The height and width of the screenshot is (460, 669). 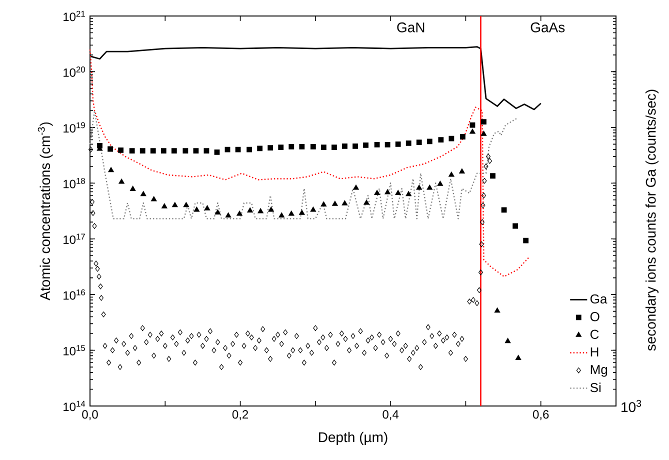 I want to click on annotation: GaAs, so click(x=547, y=27).